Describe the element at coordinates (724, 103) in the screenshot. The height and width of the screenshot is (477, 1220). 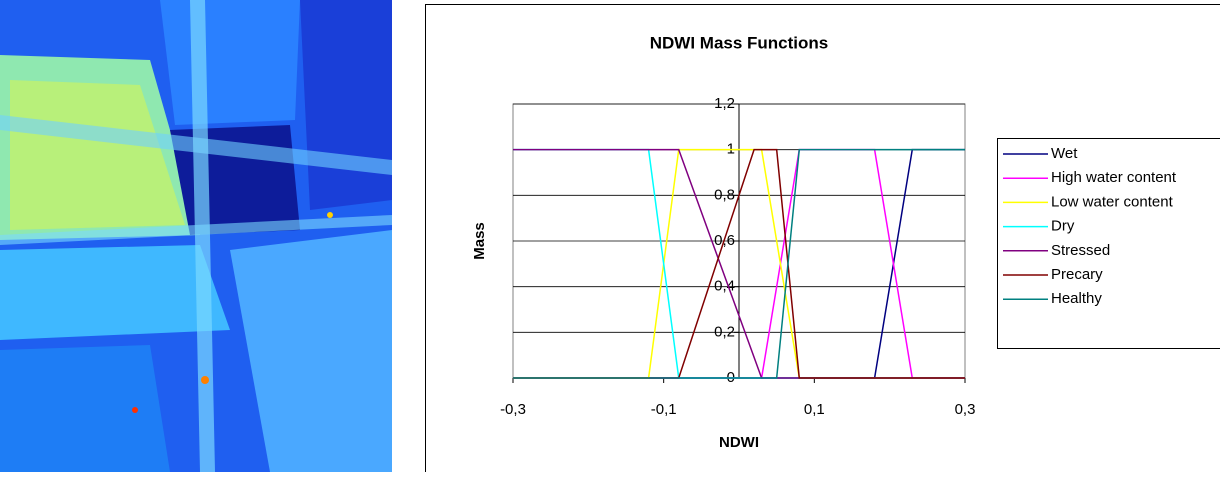
I see `y-tick-label: 1,2` at that location.